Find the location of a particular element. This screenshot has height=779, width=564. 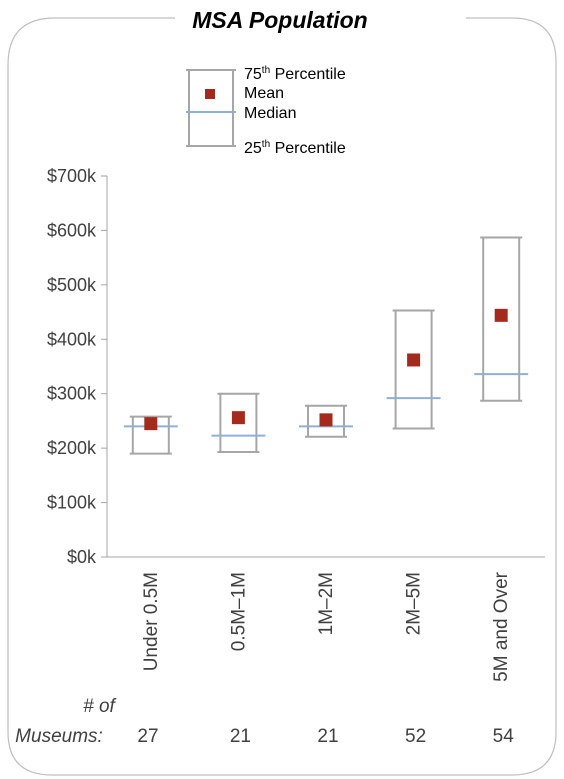

x-category-label: 5M and Over is located at coordinates (501, 626).